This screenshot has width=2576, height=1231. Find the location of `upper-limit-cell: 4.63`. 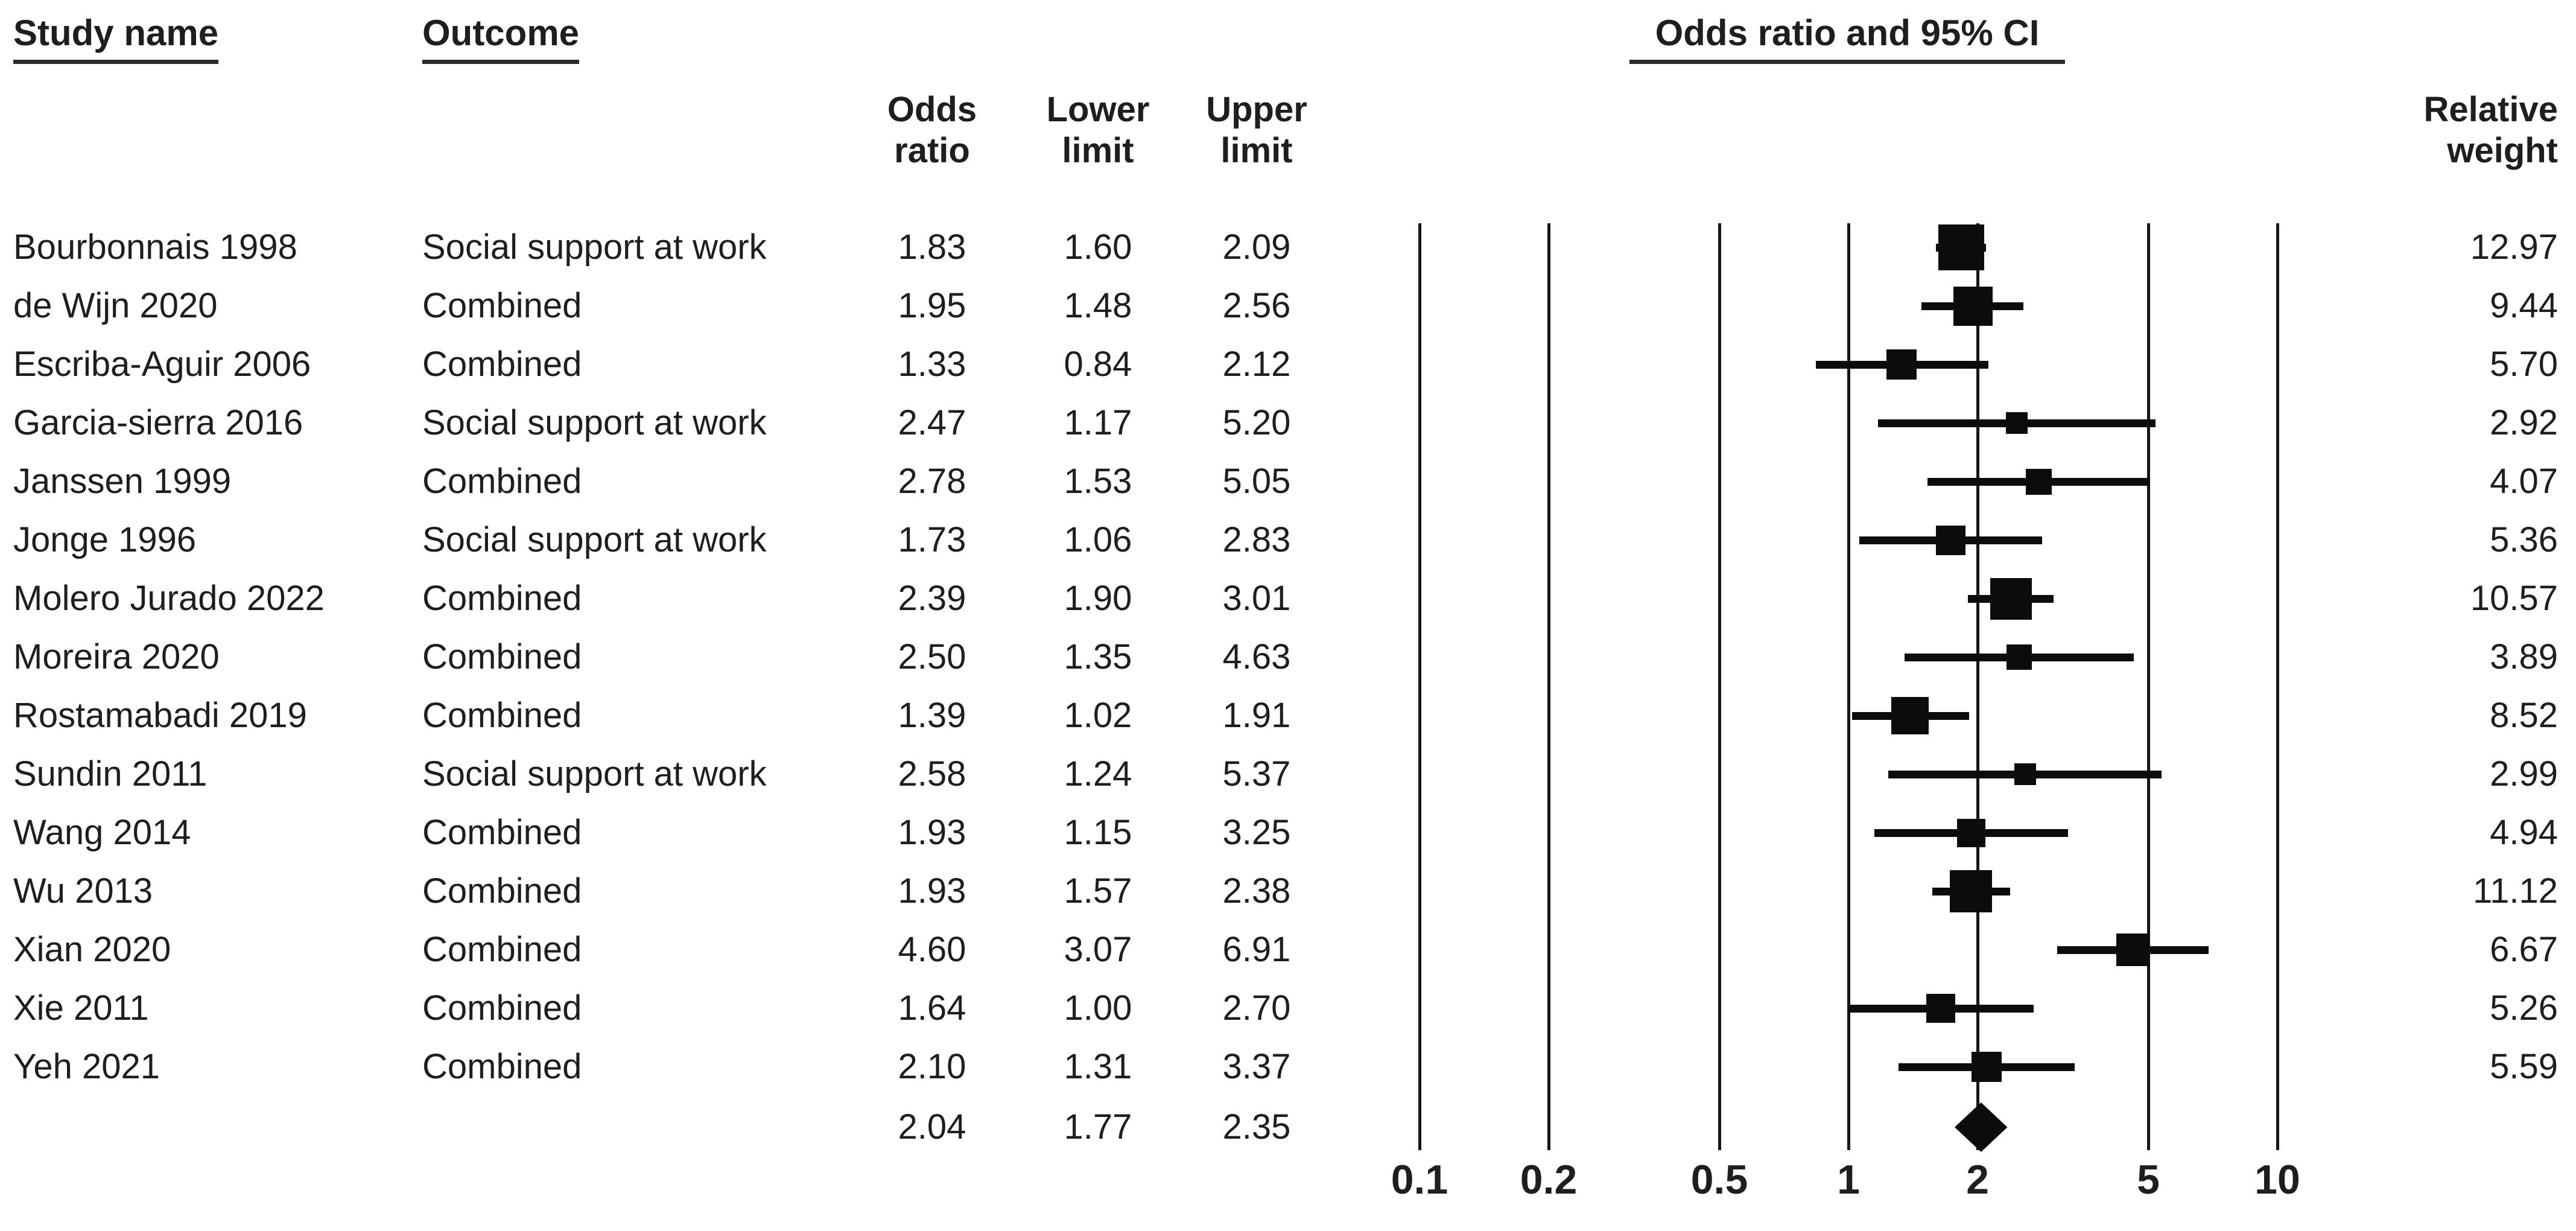

upper-limit-cell: 4.63 is located at coordinates (1256, 656).